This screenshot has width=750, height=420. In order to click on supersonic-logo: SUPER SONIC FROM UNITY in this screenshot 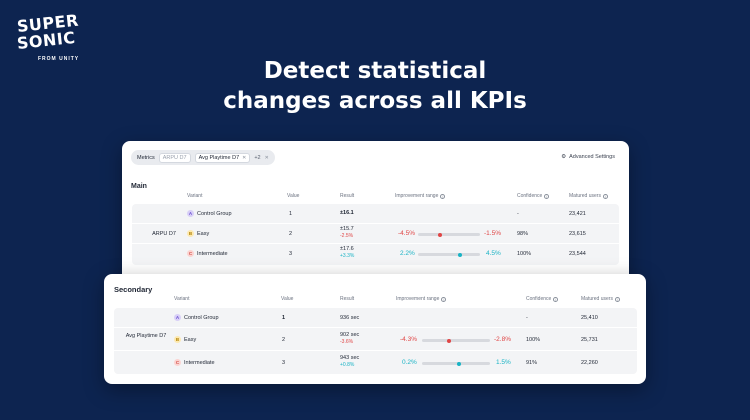, I will do `click(48, 36)`.